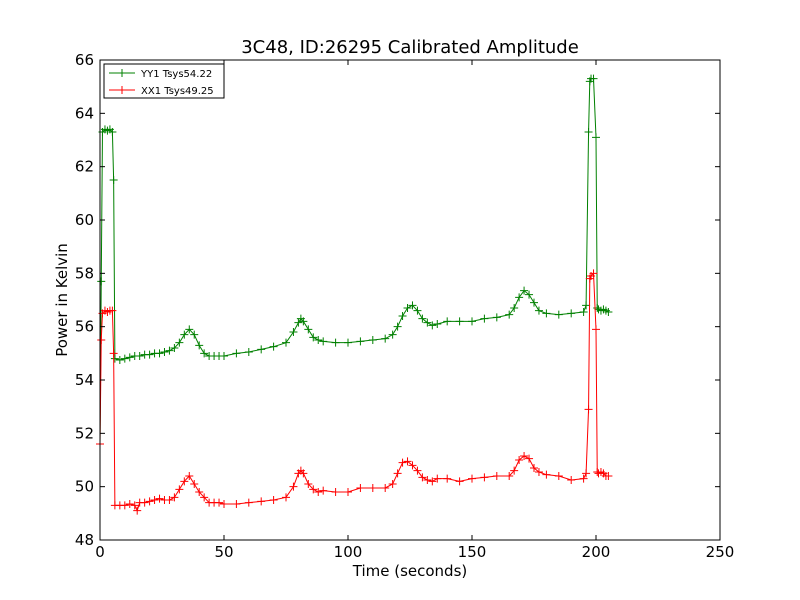 This screenshot has height=600, width=800. What do you see at coordinates (596, 552) in the screenshot?
I see `x-tick-label: 200` at bounding box center [596, 552].